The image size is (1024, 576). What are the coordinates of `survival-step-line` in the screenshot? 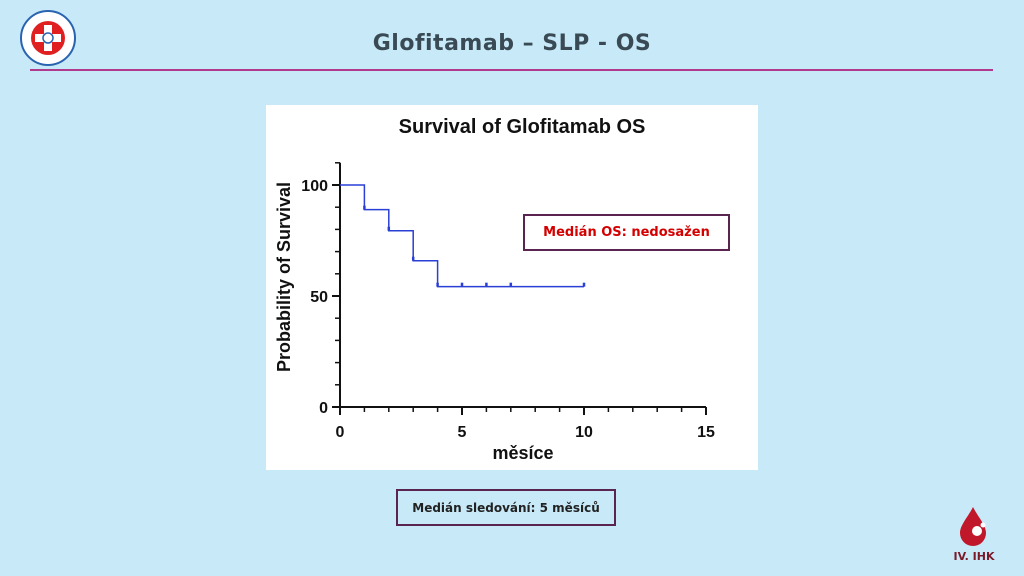 It's located at (462, 236).